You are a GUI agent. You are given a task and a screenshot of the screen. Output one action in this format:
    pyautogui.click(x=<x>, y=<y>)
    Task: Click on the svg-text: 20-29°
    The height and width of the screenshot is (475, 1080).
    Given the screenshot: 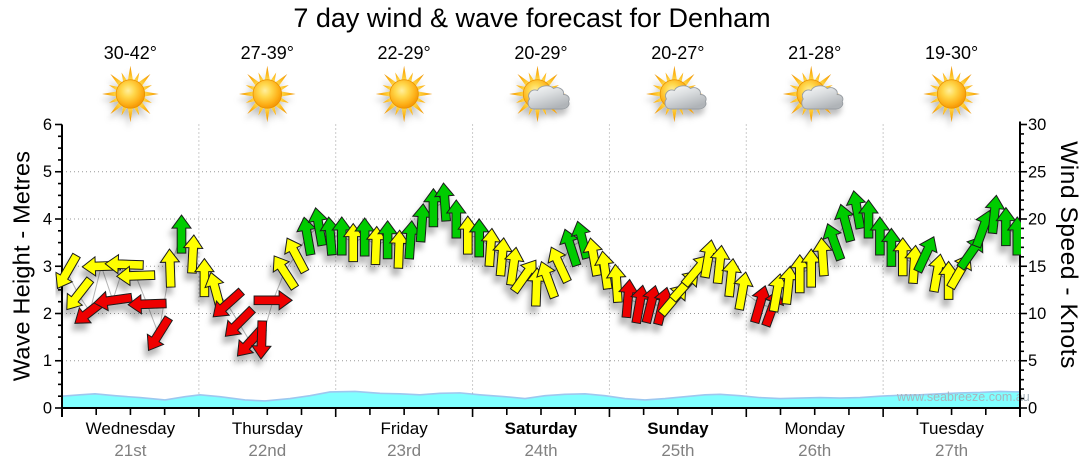 What is the action you would take?
    pyautogui.click(x=540, y=53)
    